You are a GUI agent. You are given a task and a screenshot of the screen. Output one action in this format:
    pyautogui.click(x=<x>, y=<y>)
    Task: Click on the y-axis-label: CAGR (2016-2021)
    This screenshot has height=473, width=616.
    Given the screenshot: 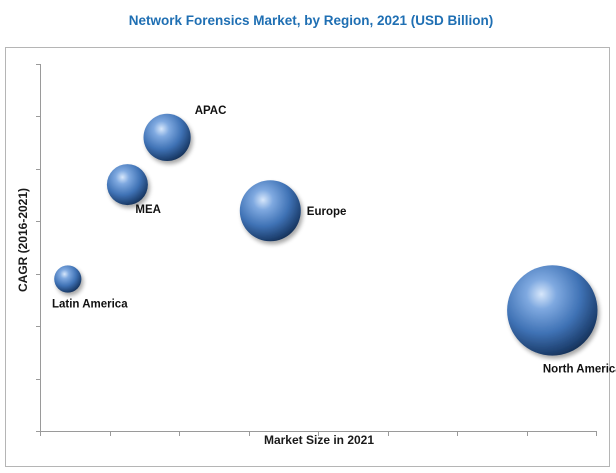 What is the action you would take?
    pyautogui.click(x=23, y=240)
    